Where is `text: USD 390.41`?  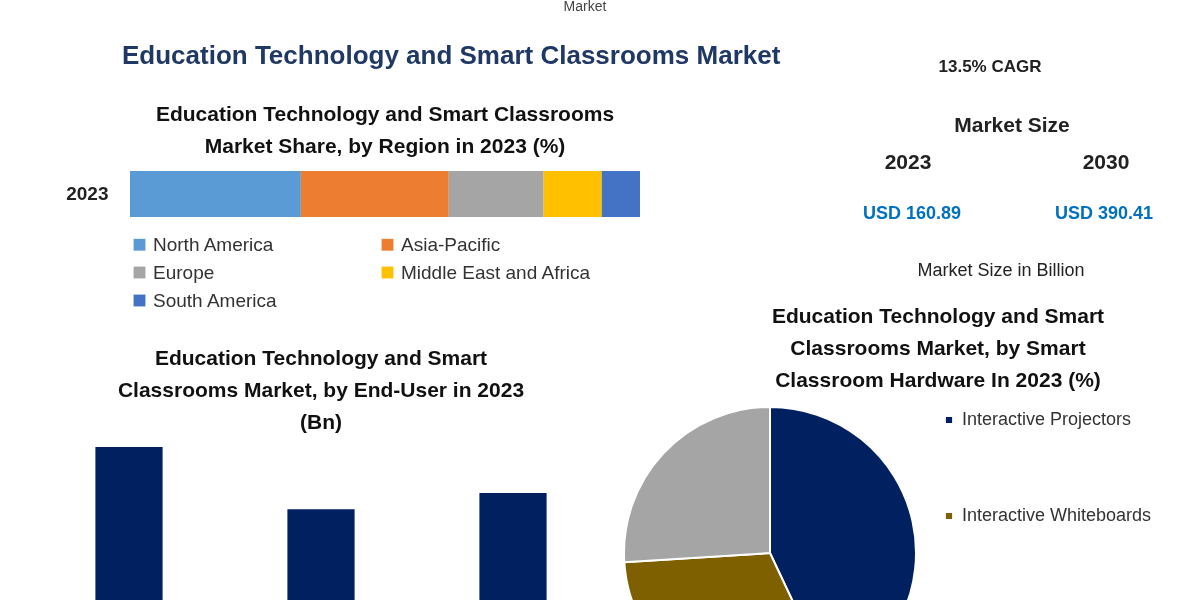 text: USD 390.41 is located at coordinates (1104, 213).